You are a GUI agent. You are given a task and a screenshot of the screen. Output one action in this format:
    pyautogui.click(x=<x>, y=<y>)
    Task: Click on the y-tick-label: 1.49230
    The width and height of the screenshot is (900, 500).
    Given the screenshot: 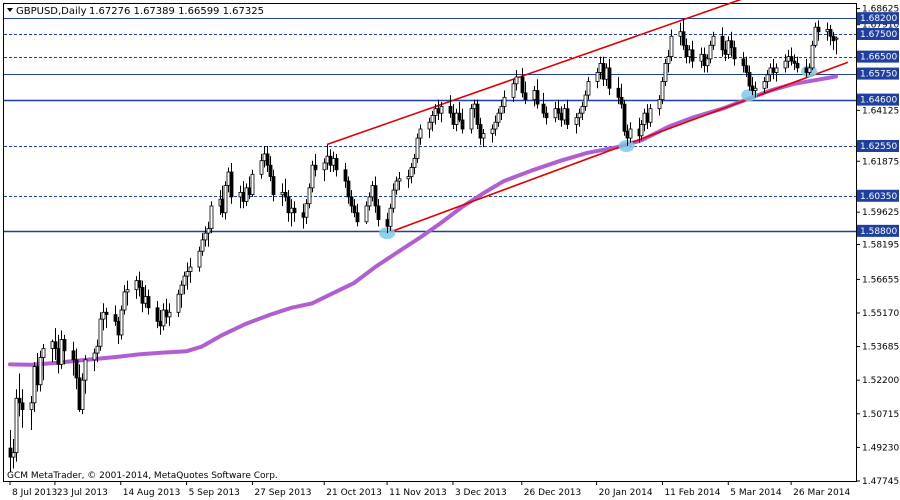 What is the action you would take?
    pyautogui.click(x=880, y=448)
    